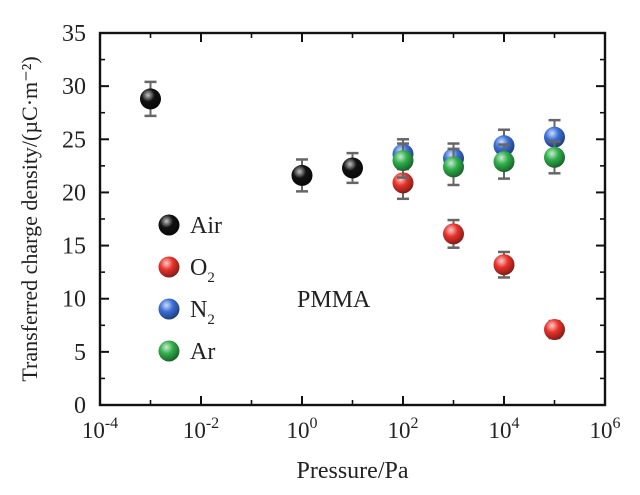 This screenshot has width=640, height=495. Describe the element at coordinates (74, 87) in the screenshot. I see `y-tick-label: 30` at that location.